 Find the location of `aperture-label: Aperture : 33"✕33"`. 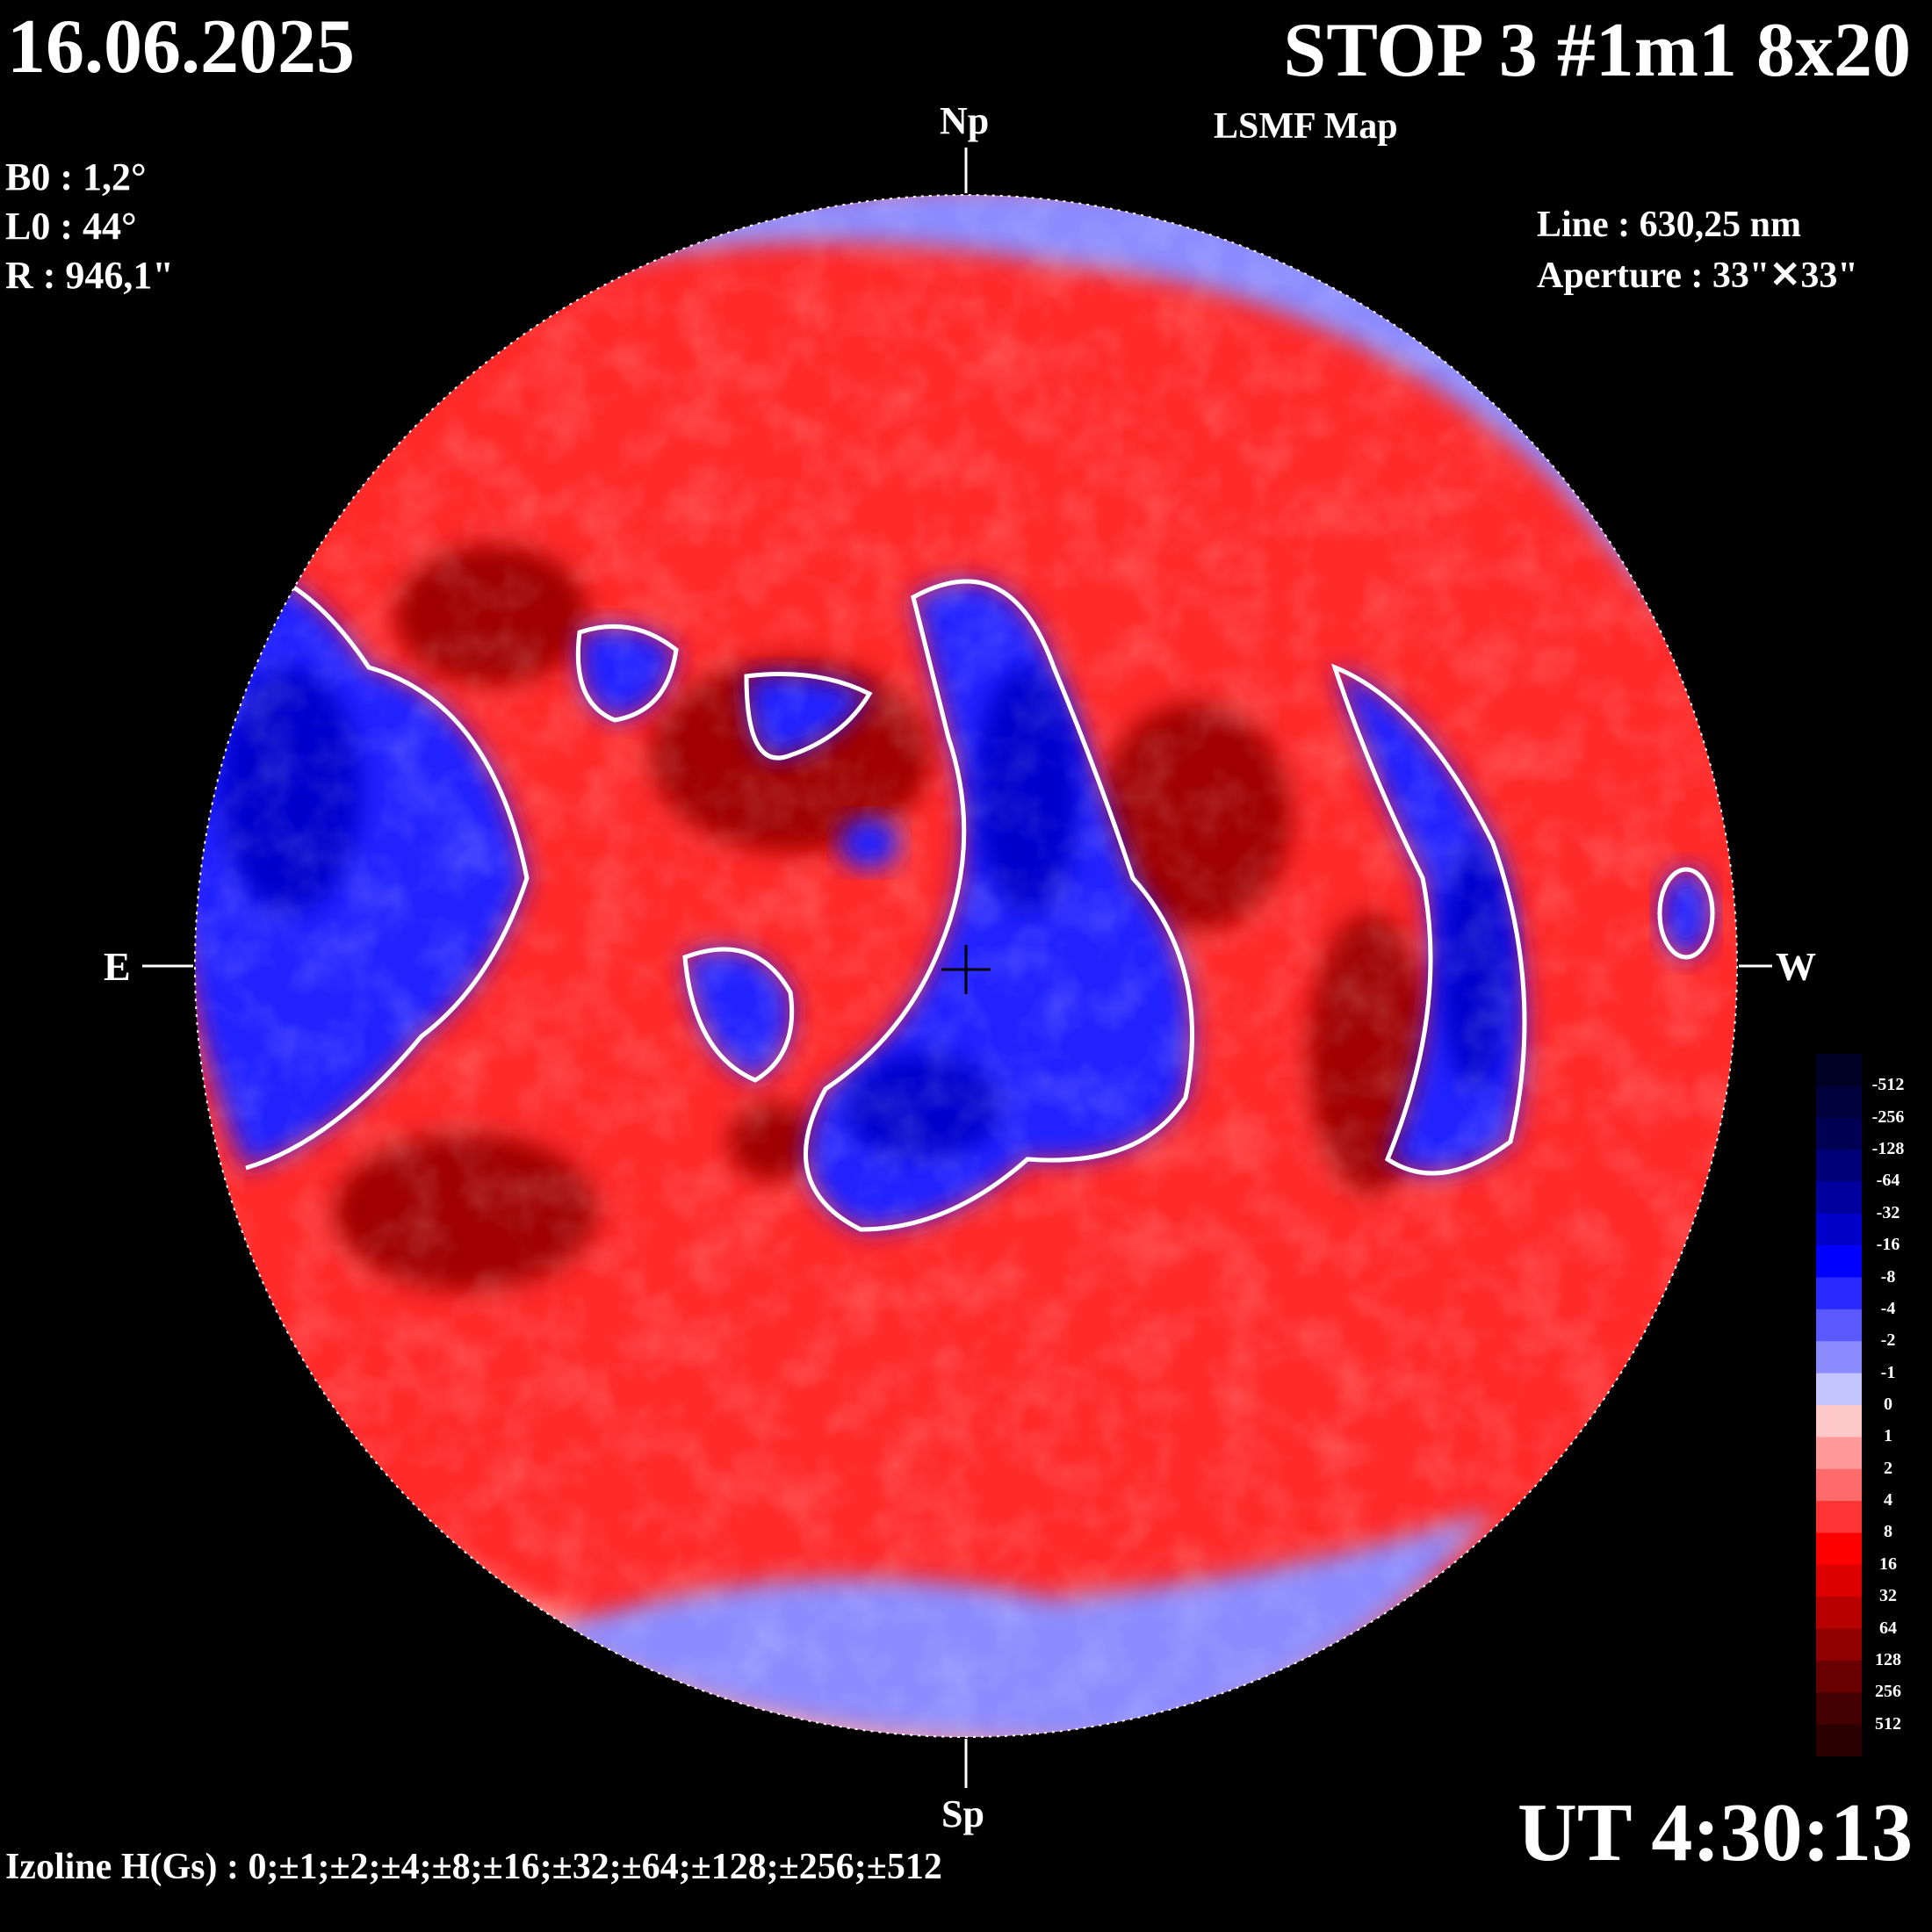

aperture-label: Aperture : 33"✕33" is located at coordinates (1697, 276).